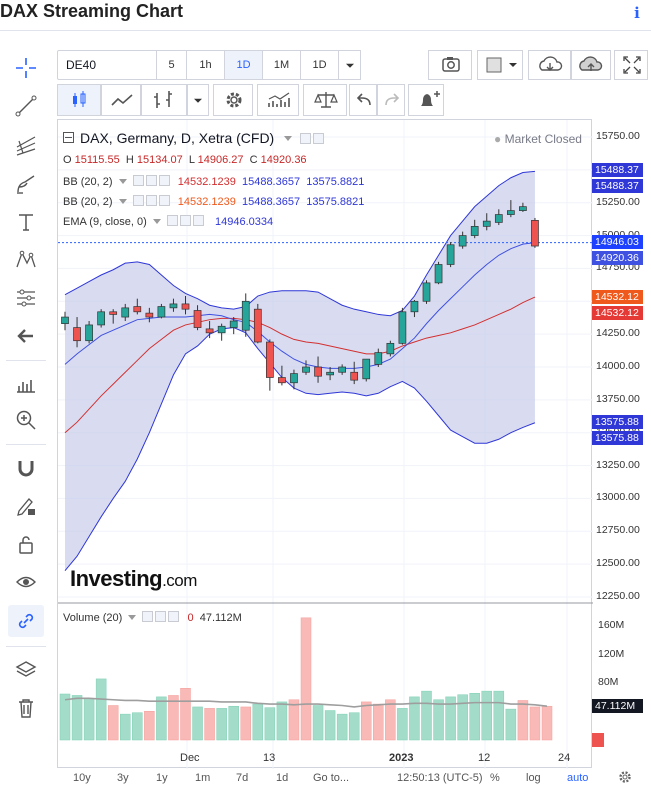  What do you see at coordinates (591, 65) in the screenshot?
I see `save-chart-button` at bounding box center [591, 65].